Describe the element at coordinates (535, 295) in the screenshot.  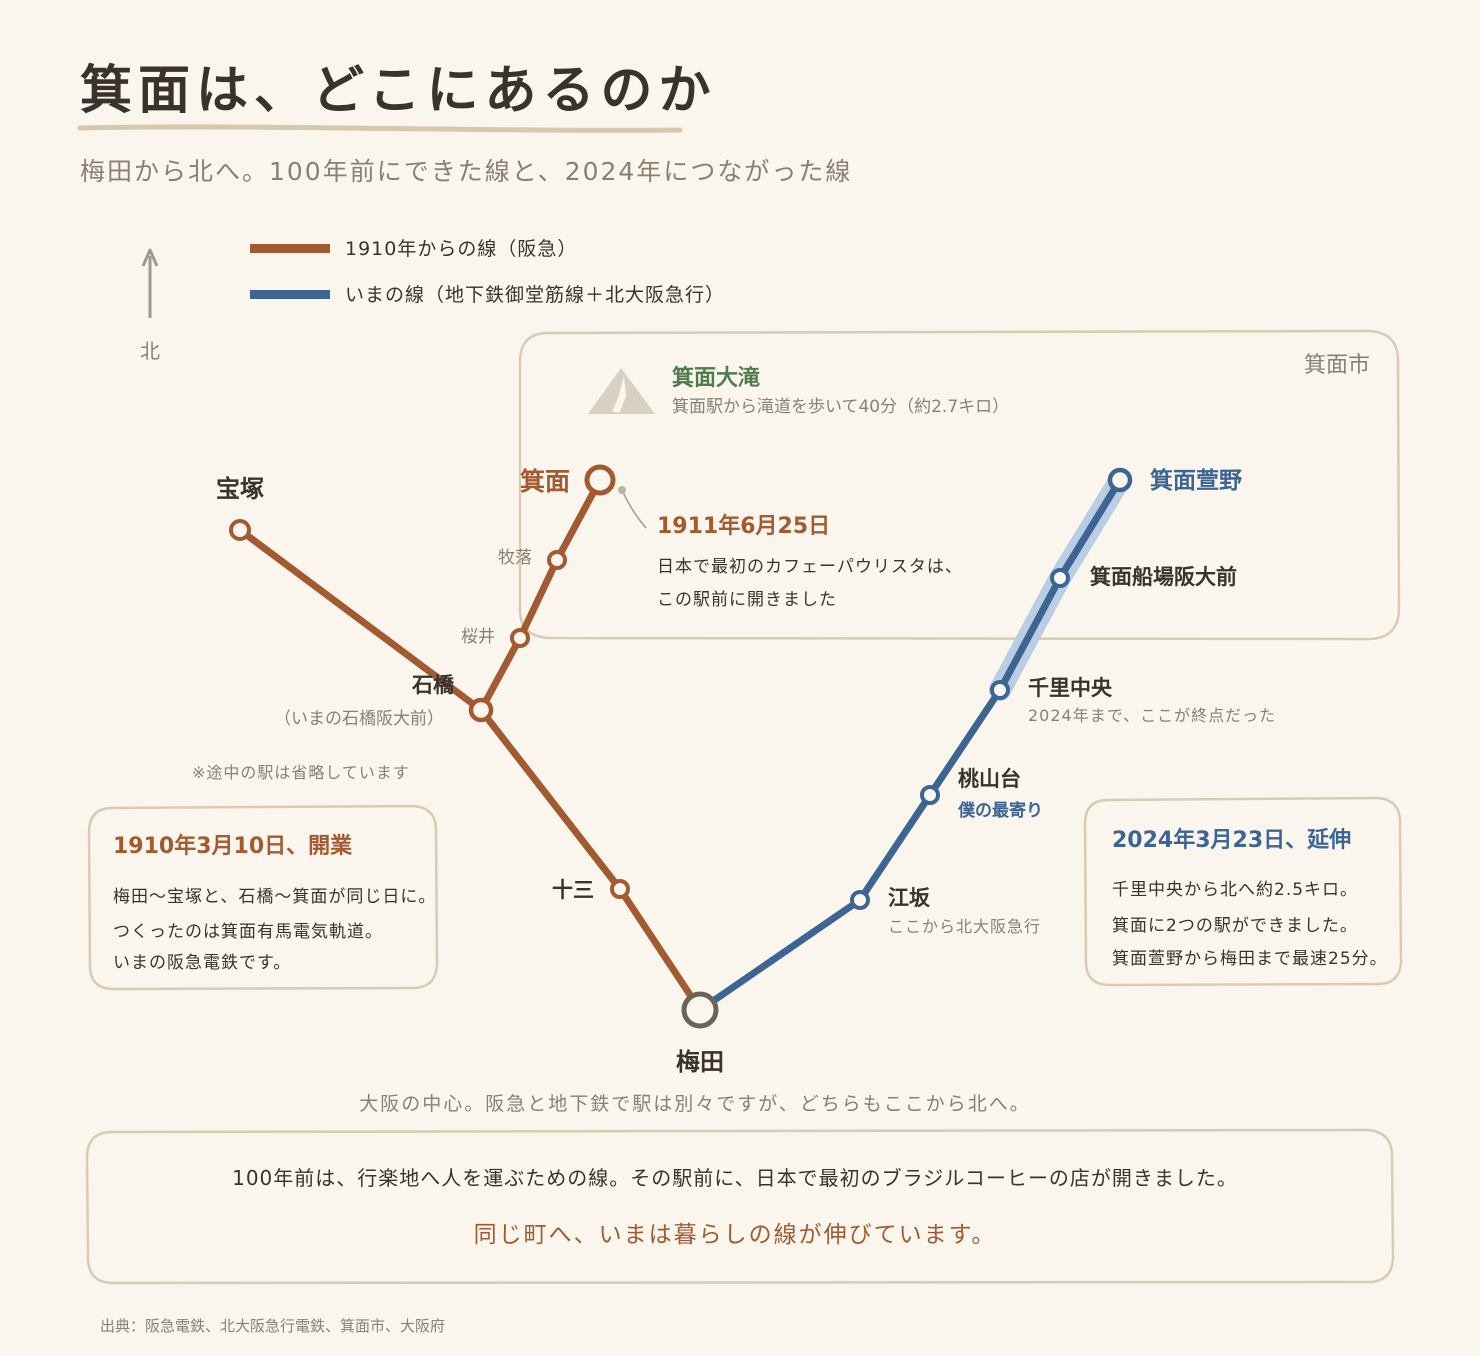
I see `legend-label-subway: いまの線（地下鉄御堂筋線＋北大阪急行）` at that location.